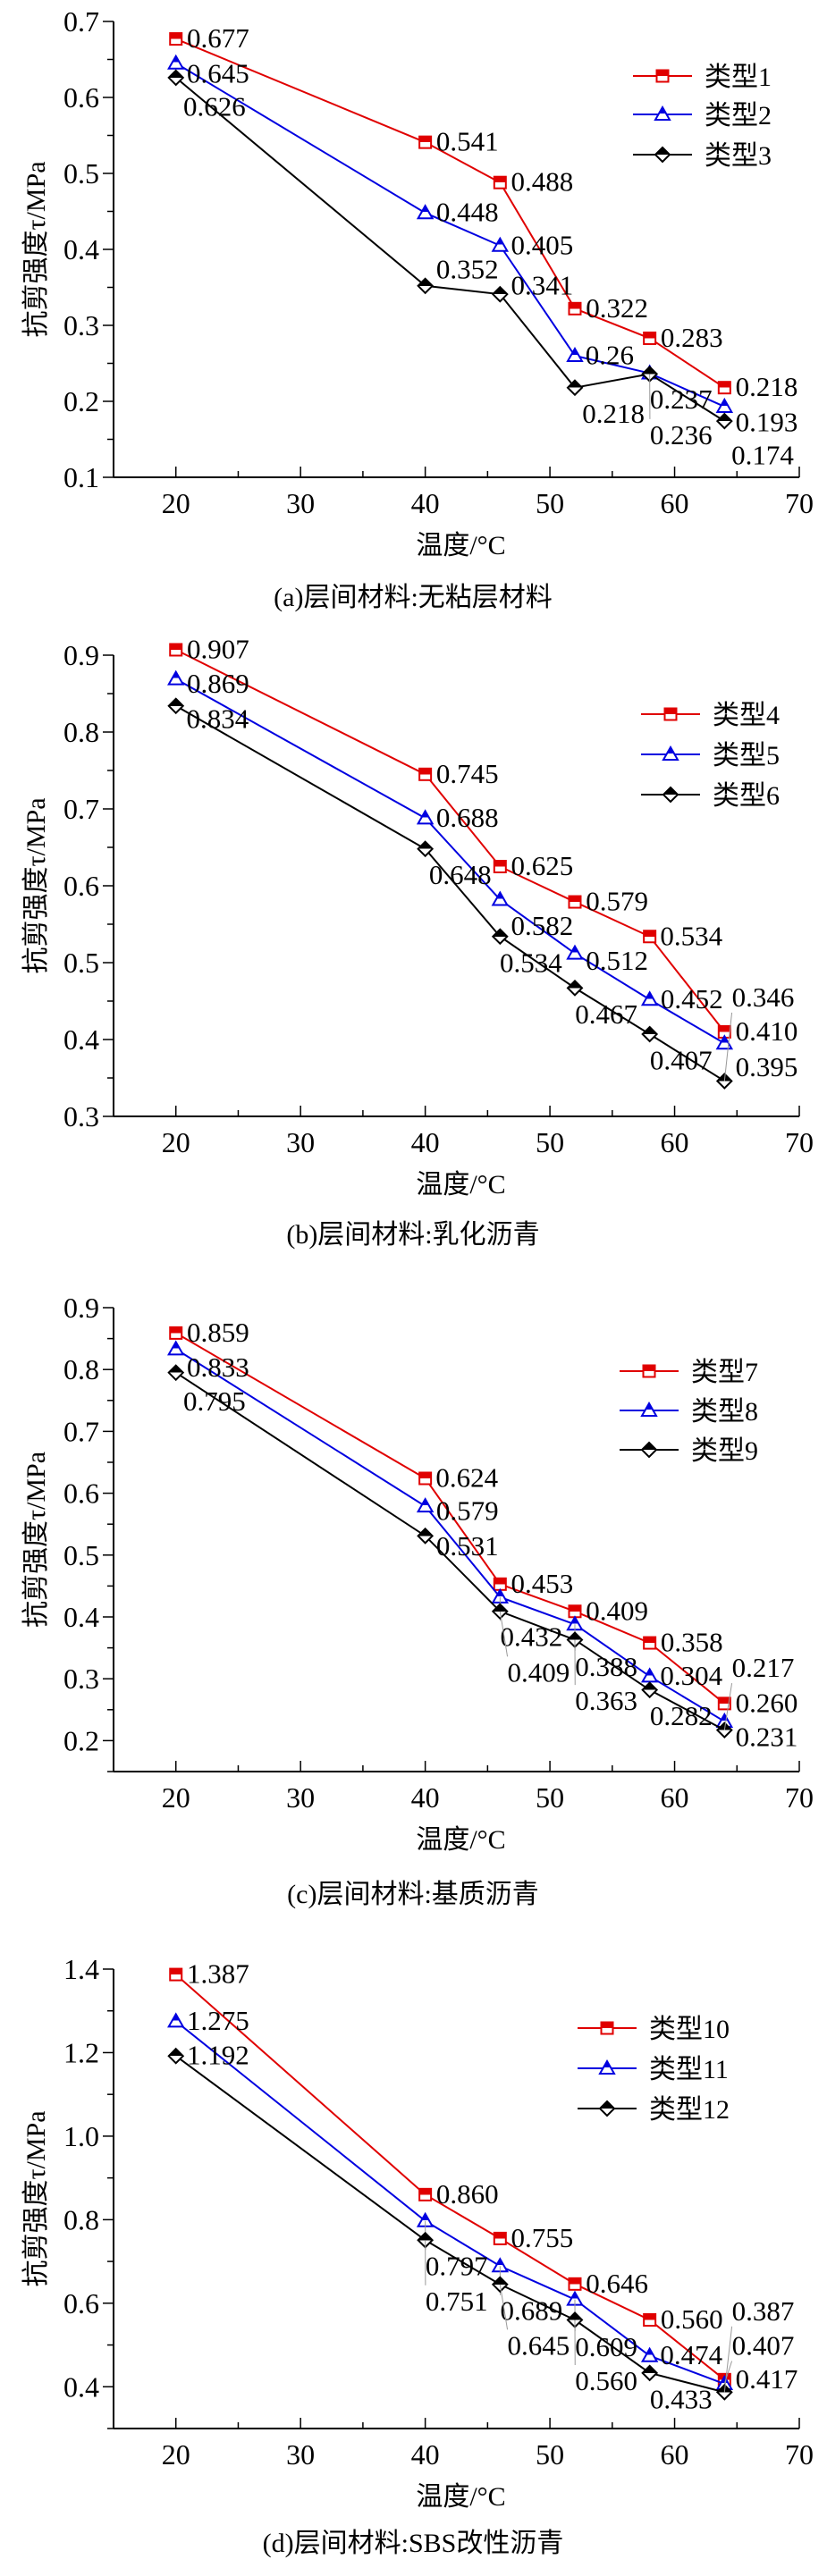 Image resolution: width=827 pixels, height=2576 pixels. I want to click on data-label: 0.409, so click(539, 1672).